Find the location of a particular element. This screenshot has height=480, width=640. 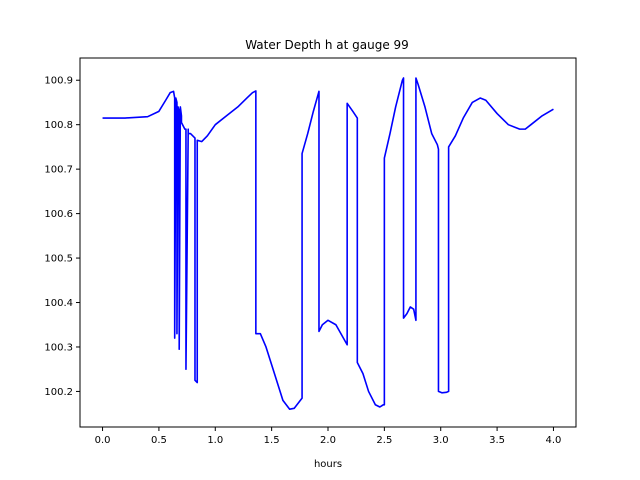

x-tick-label: 1.5 is located at coordinates (272, 440).